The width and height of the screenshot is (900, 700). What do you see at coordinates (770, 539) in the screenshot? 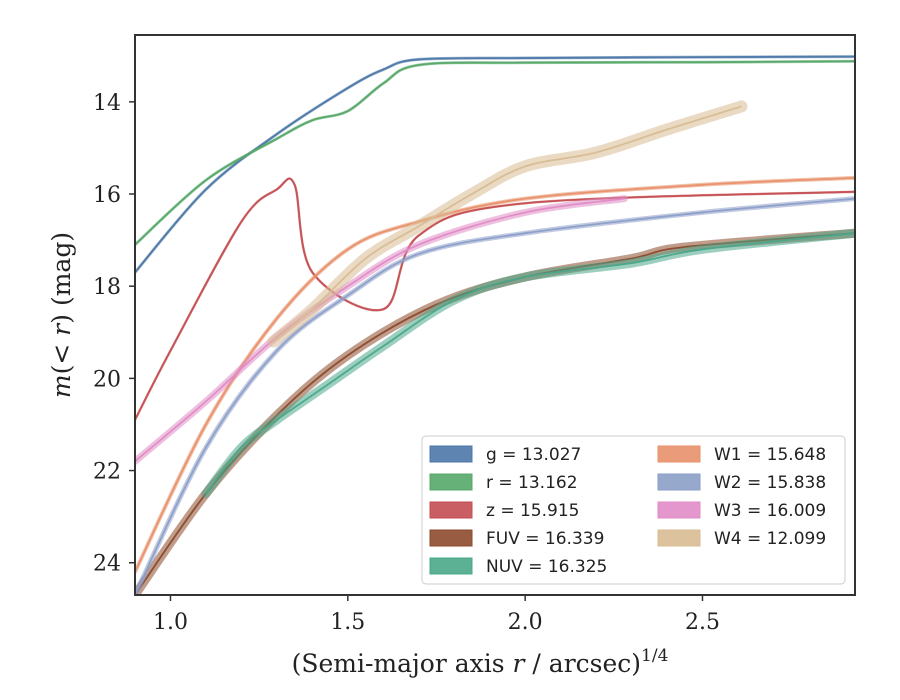
I see `legend-label-w4: W4 = 12.099` at bounding box center [770, 539].